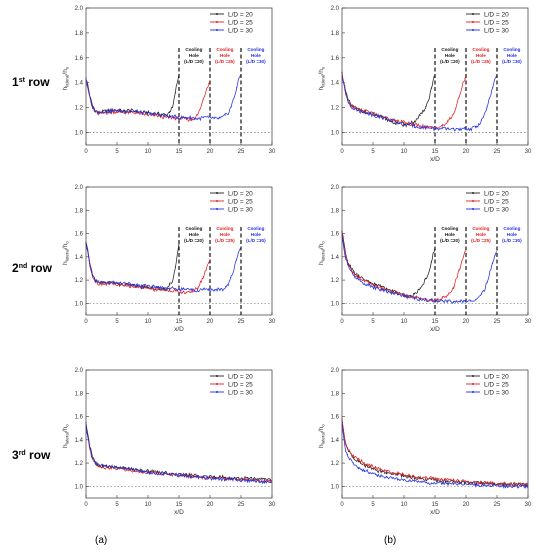  What do you see at coordinates (435, 322) in the screenshot?
I see `x-tick-label: 15` at bounding box center [435, 322].